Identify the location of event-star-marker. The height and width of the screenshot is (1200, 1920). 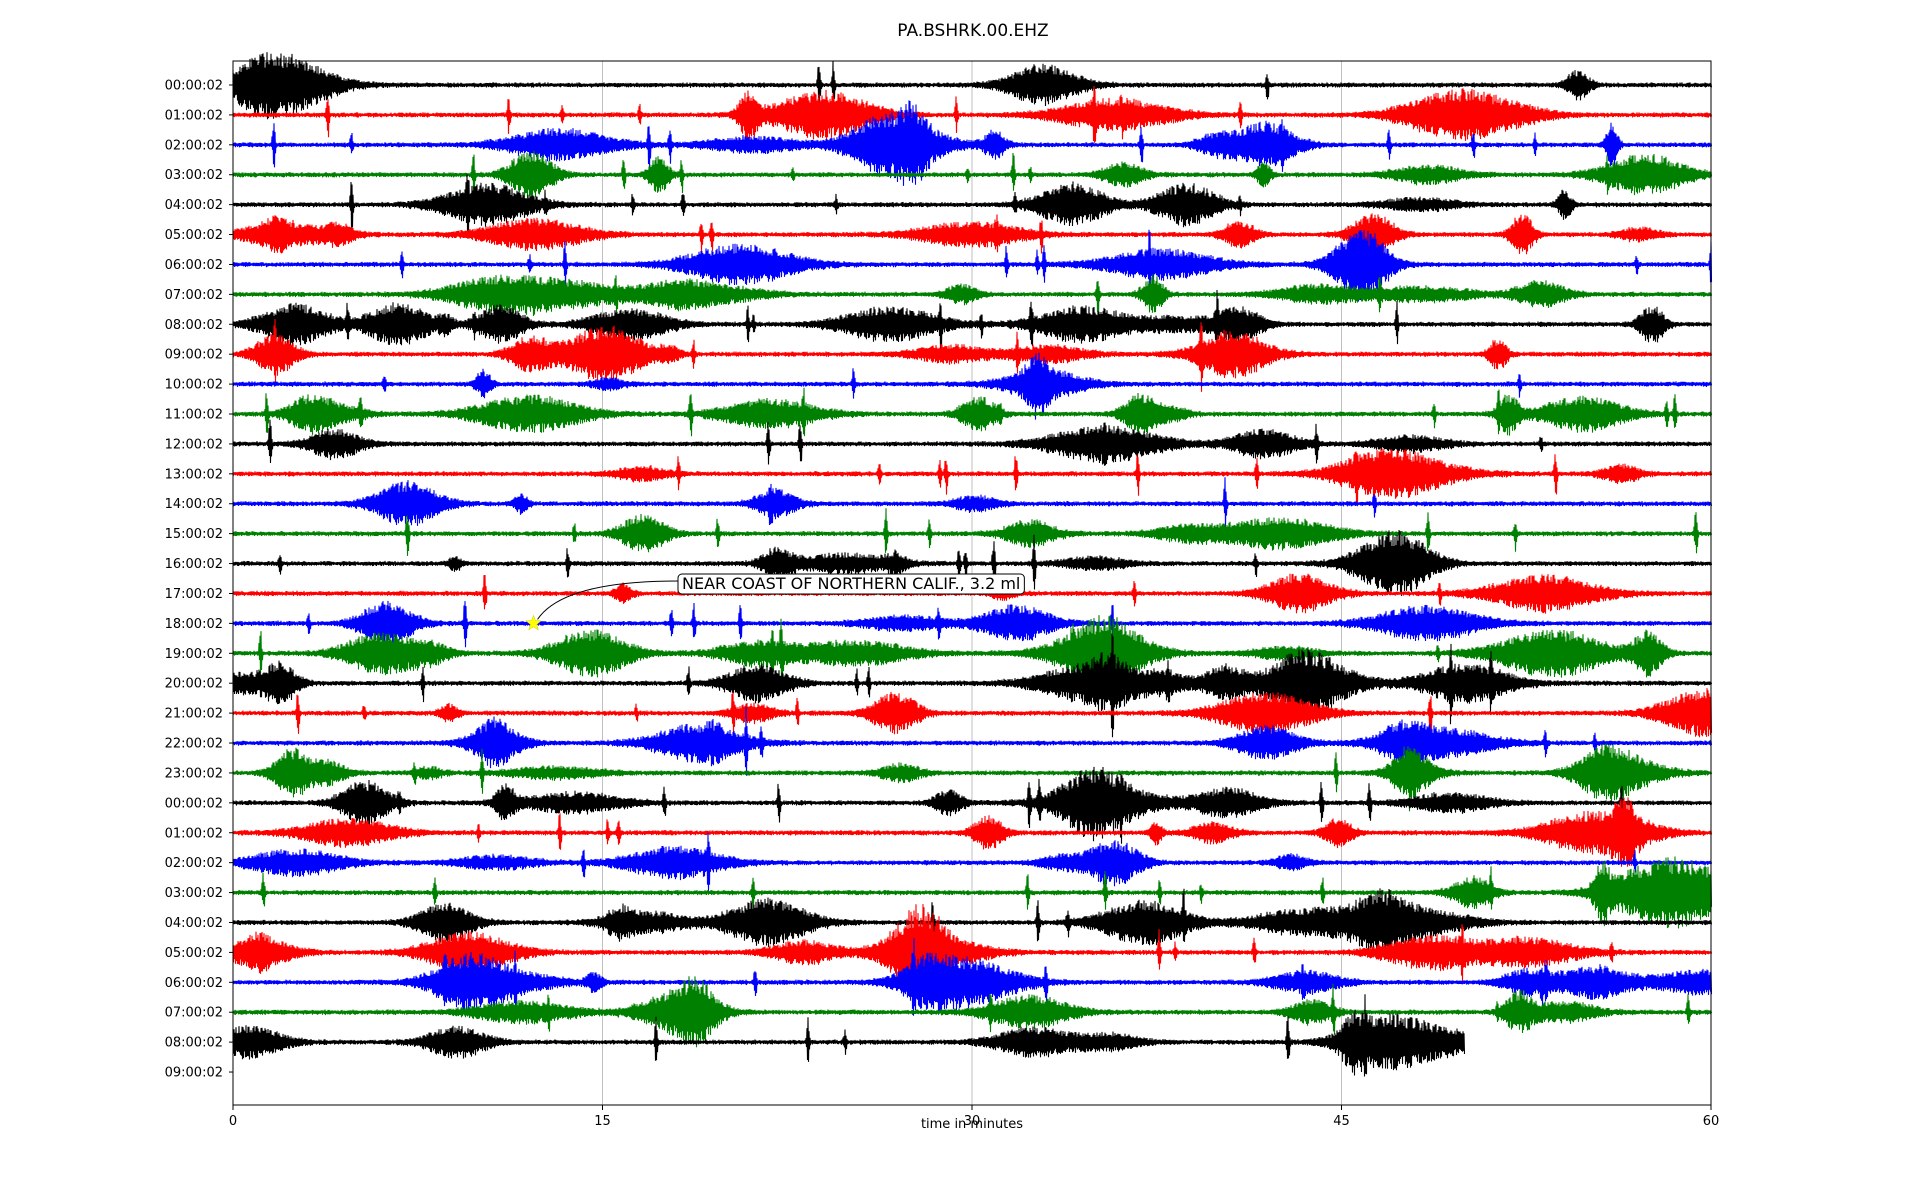
(533, 622).